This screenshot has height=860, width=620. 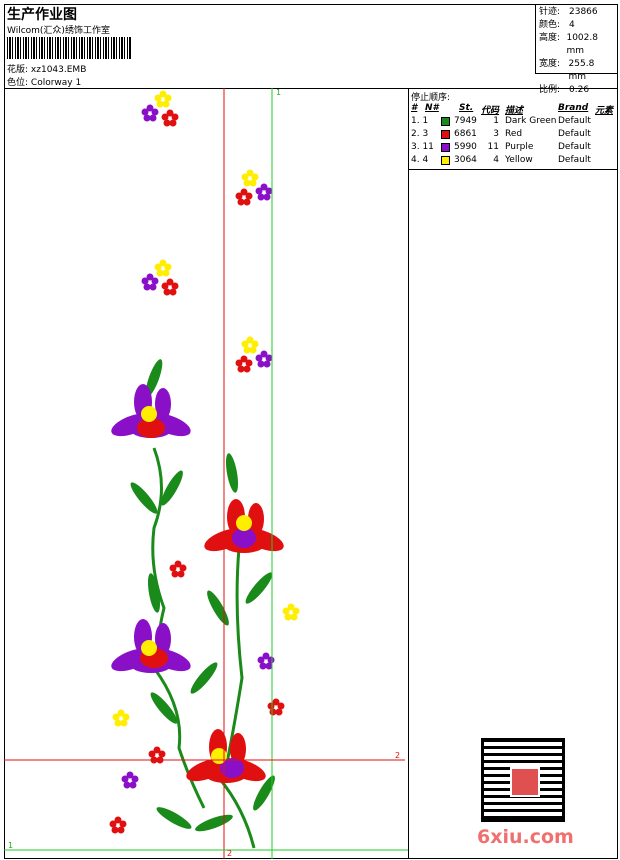 I want to click on stitches: 7949, so click(x=465, y=121).